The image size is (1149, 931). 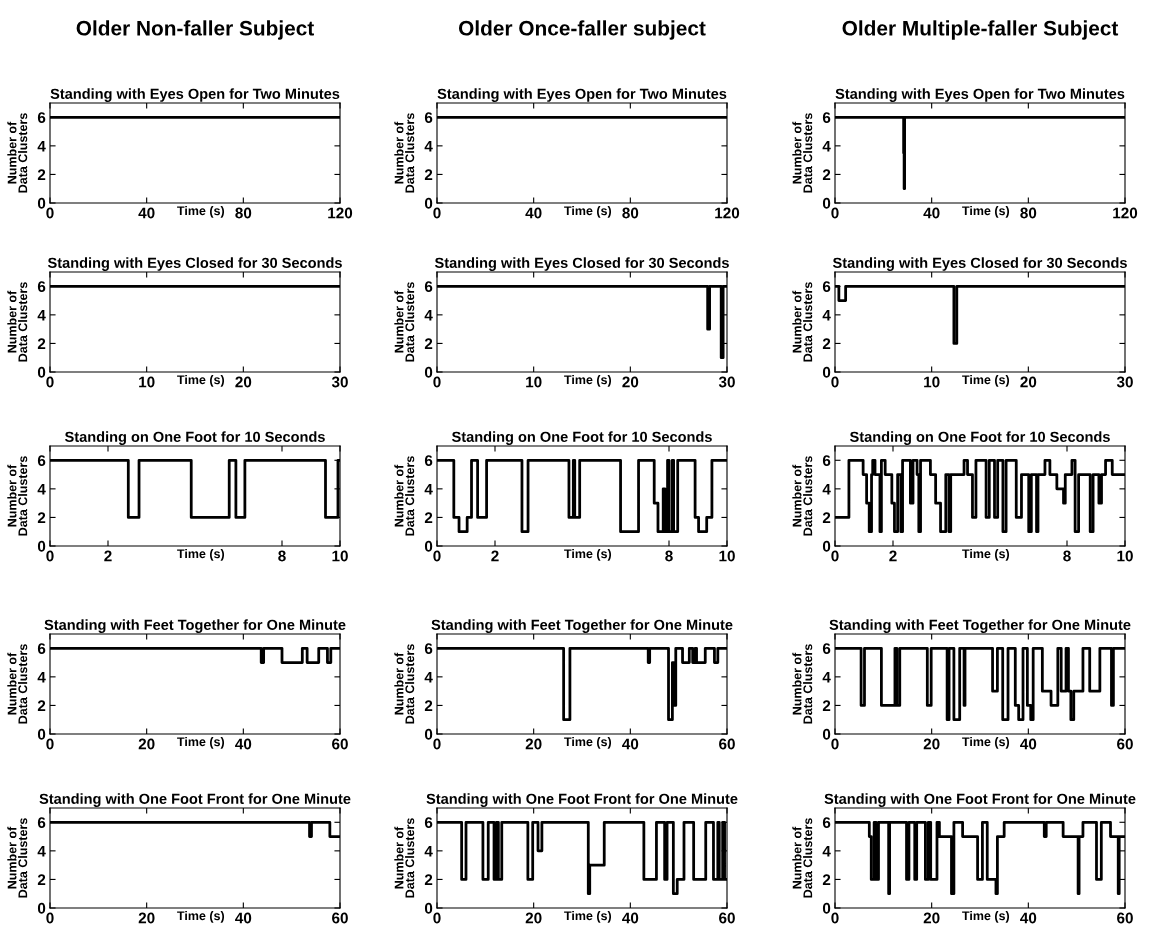 What do you see at coordinates (195, 30) in the screenshot?
I see `chart-subtitle: Older Non-faller Subject` at bounding box center [195, 30].